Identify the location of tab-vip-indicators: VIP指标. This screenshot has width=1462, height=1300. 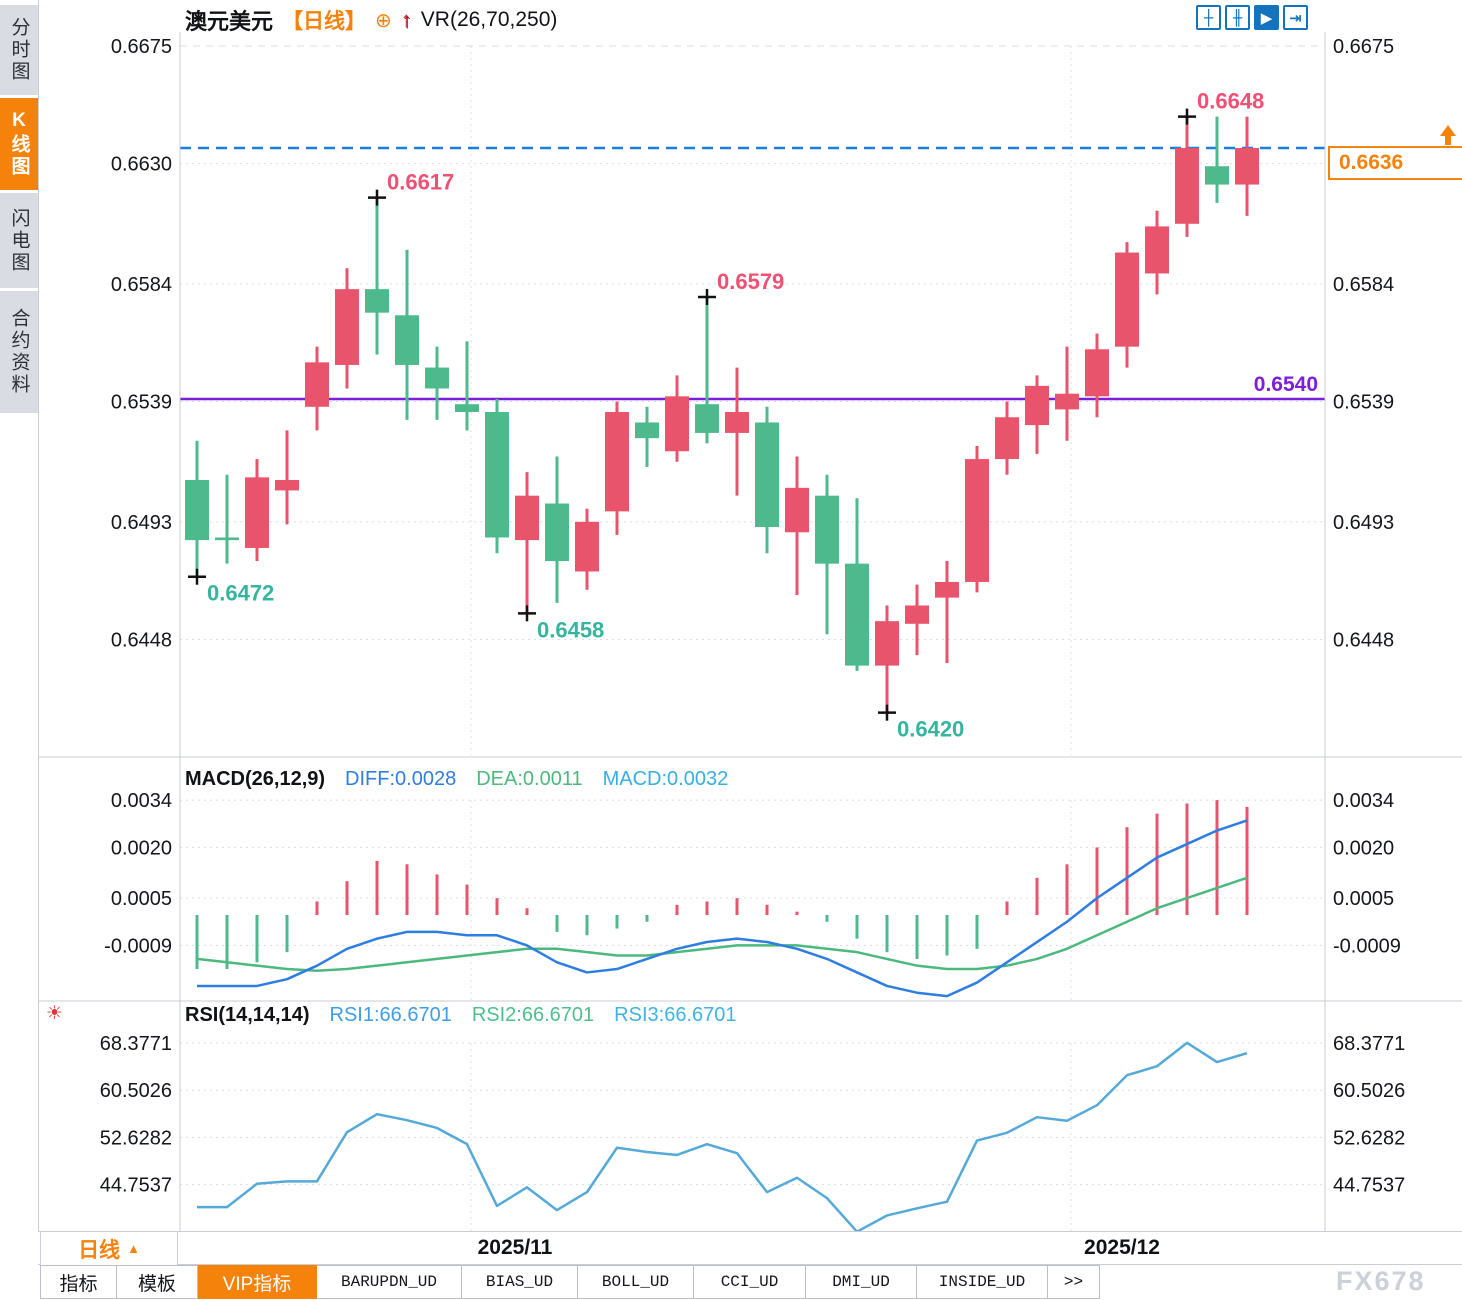
(257, 1282).